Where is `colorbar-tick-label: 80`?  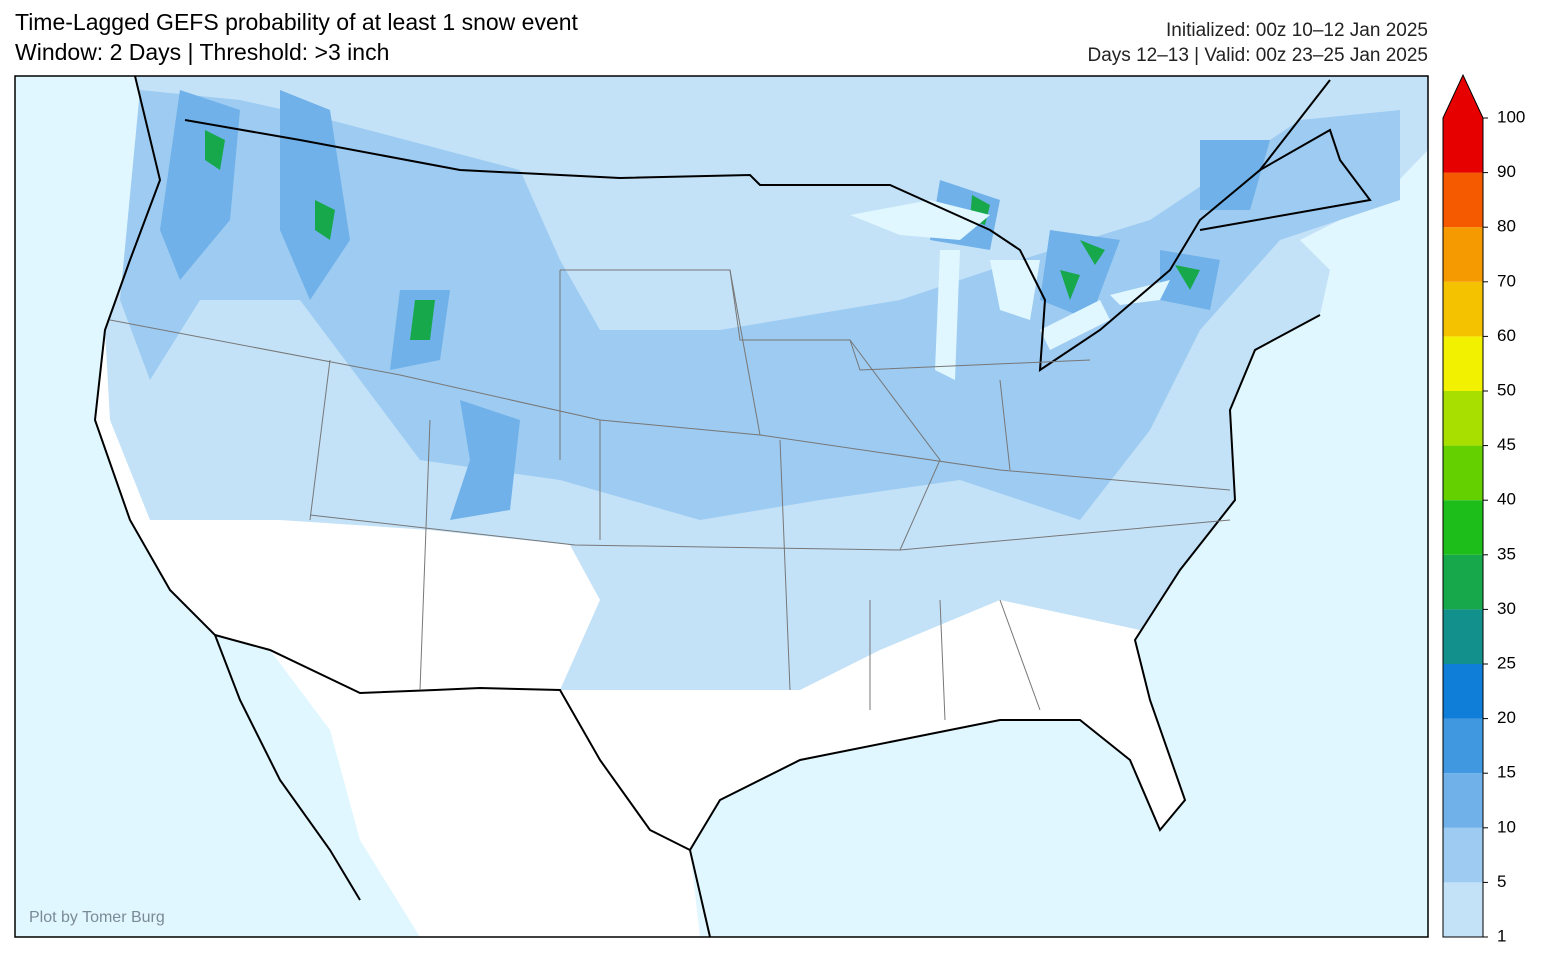 colorbar-tick-label: 80 is located at coordinates (1506, 226).